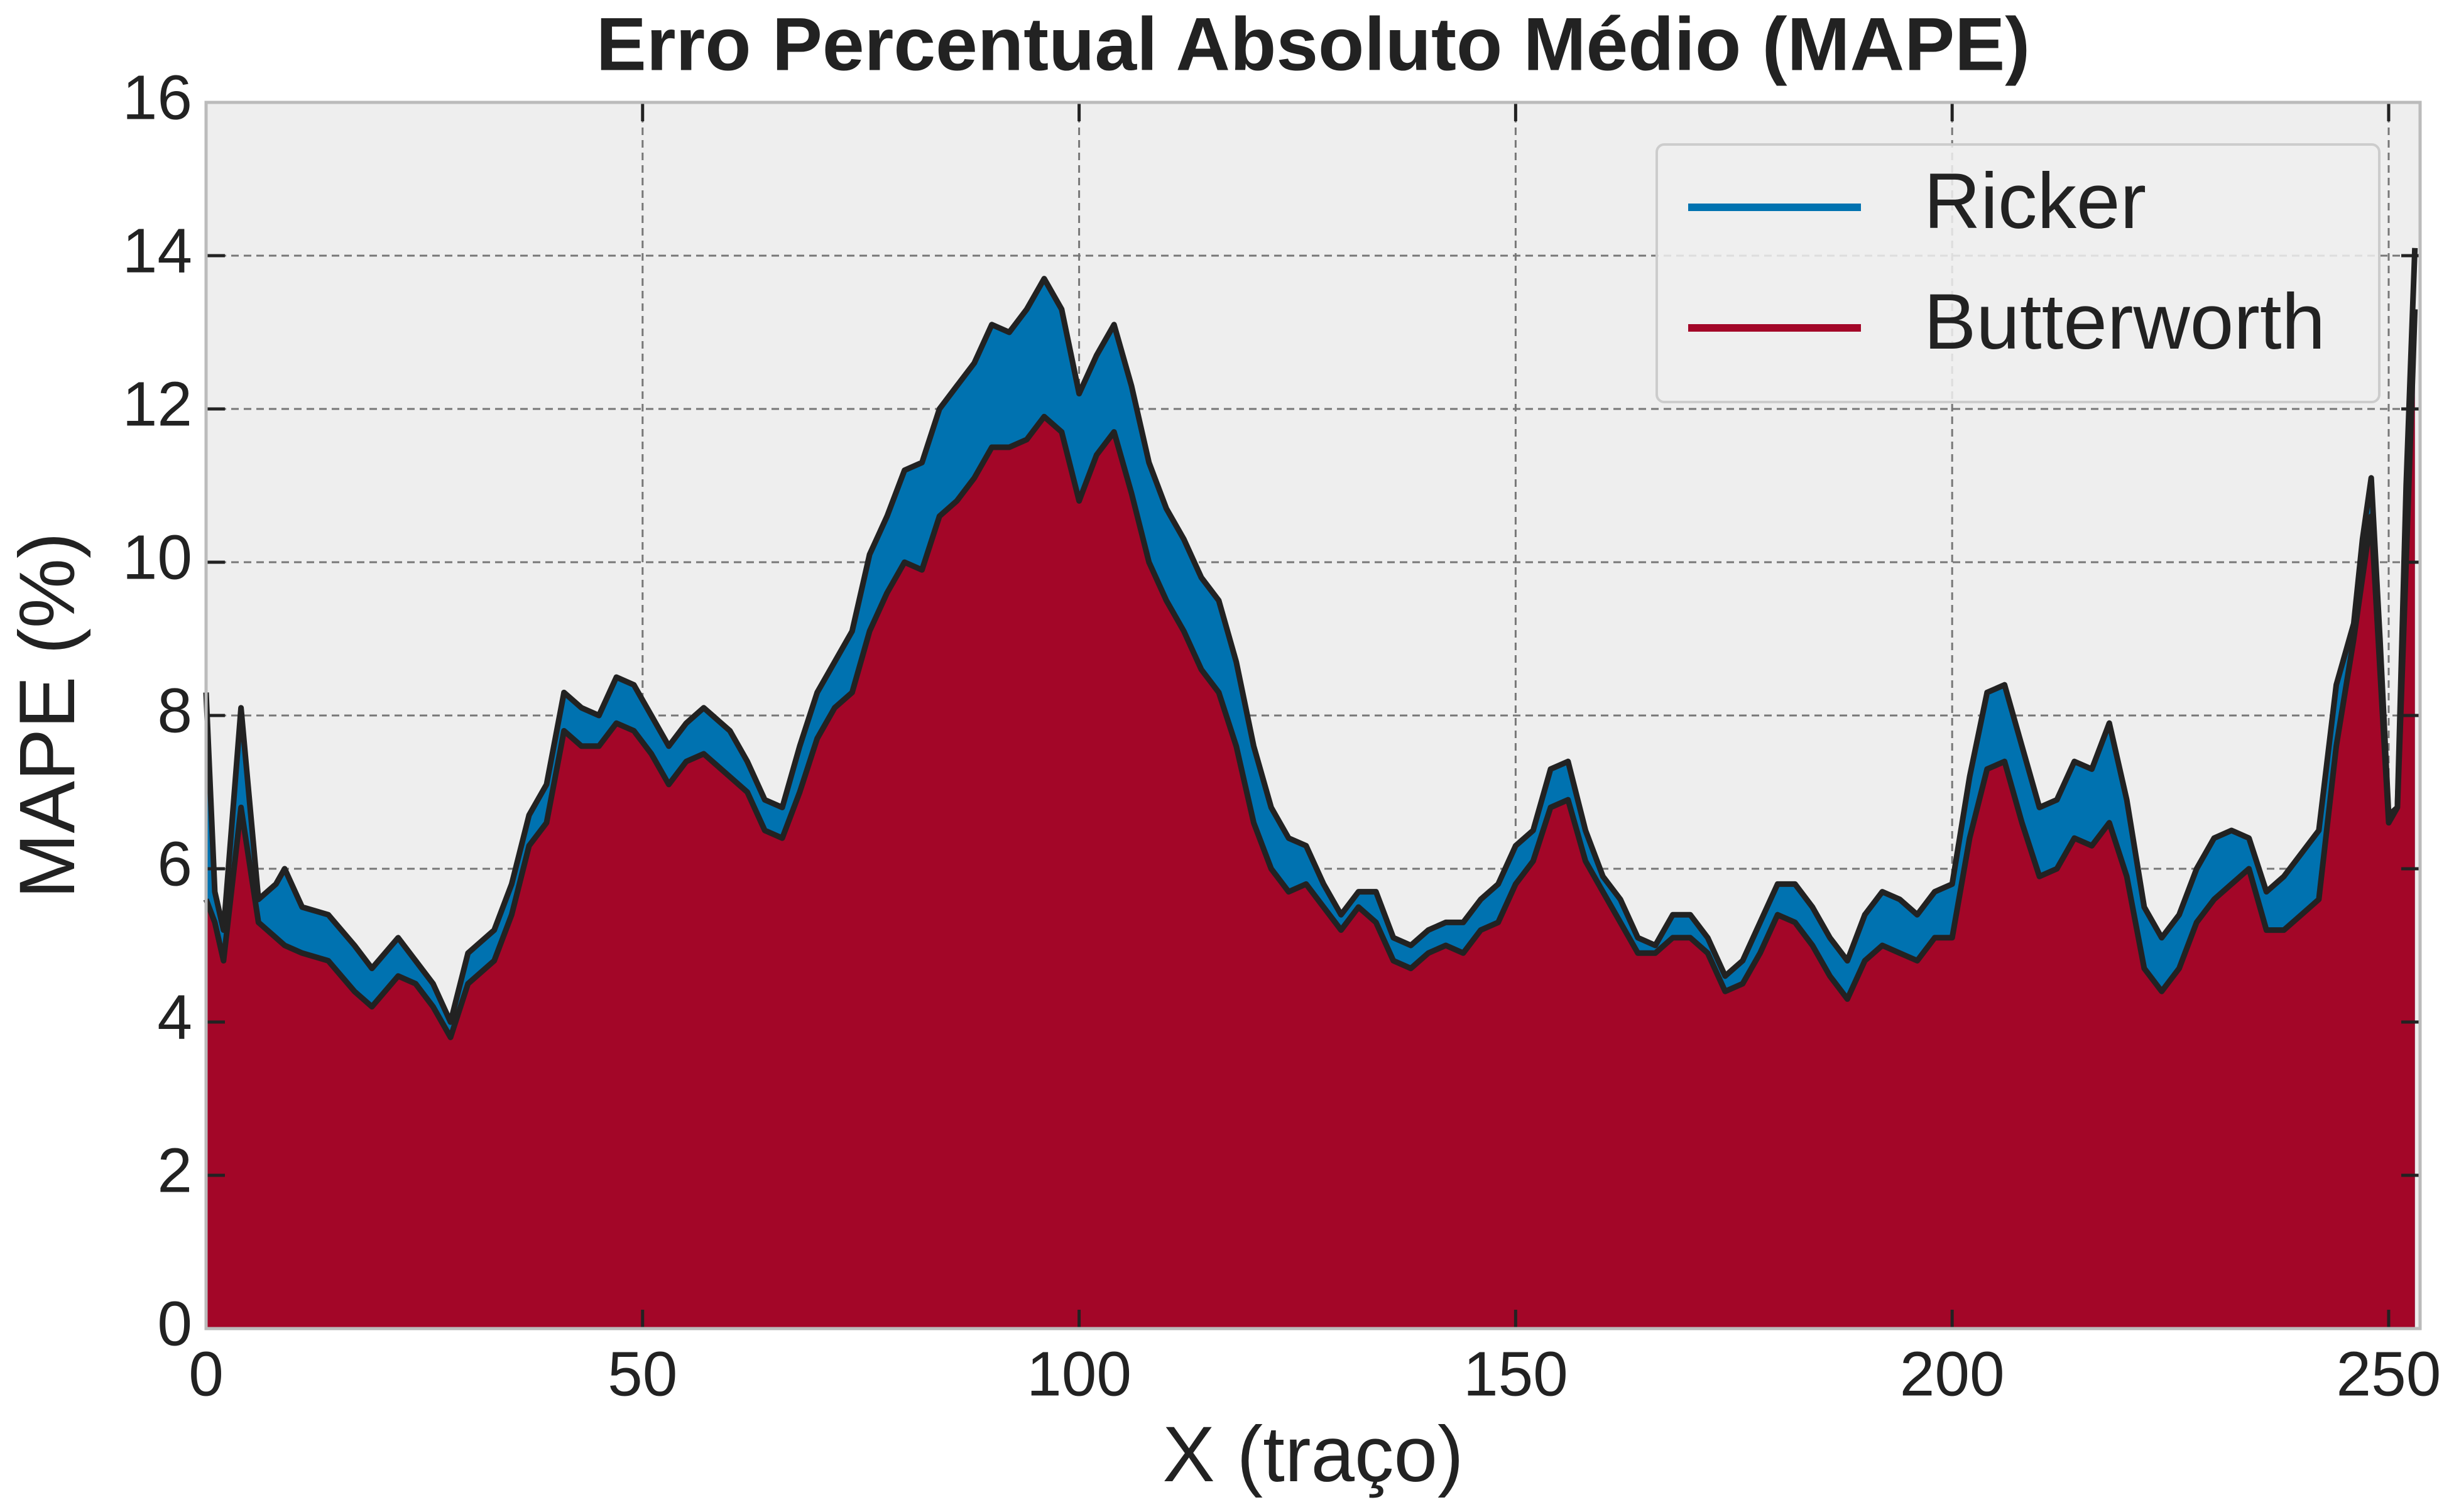 The height and width of the screenshot is (1512, 2449). I want to click on y-tick-label: 0, so click(174, 1323).